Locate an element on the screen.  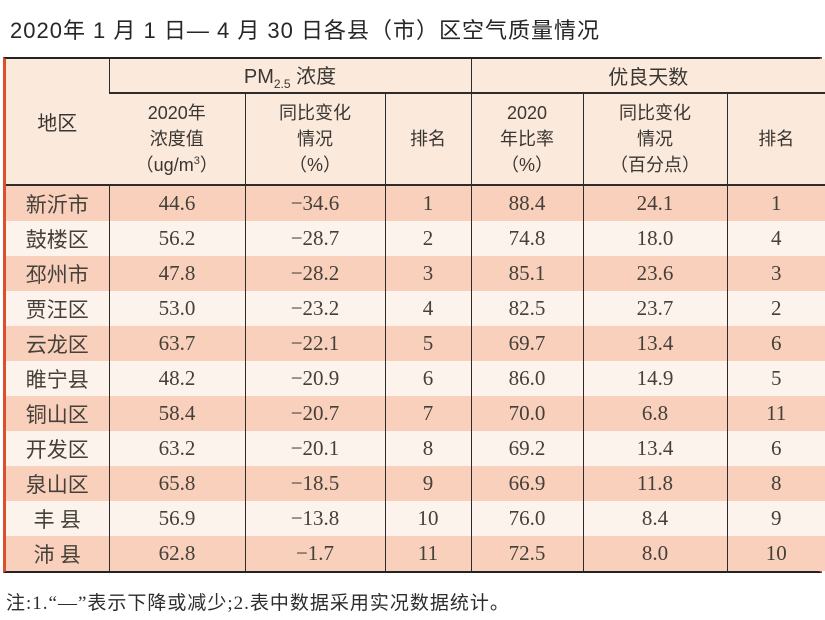
col-header-days-rank: 排名 is located at coordinates (775, 139).